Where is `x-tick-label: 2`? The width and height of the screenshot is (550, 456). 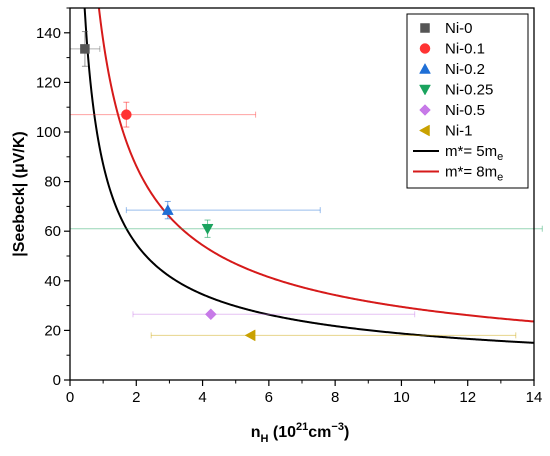 x-tick-label: 2 is located at coordinates (136, 397).